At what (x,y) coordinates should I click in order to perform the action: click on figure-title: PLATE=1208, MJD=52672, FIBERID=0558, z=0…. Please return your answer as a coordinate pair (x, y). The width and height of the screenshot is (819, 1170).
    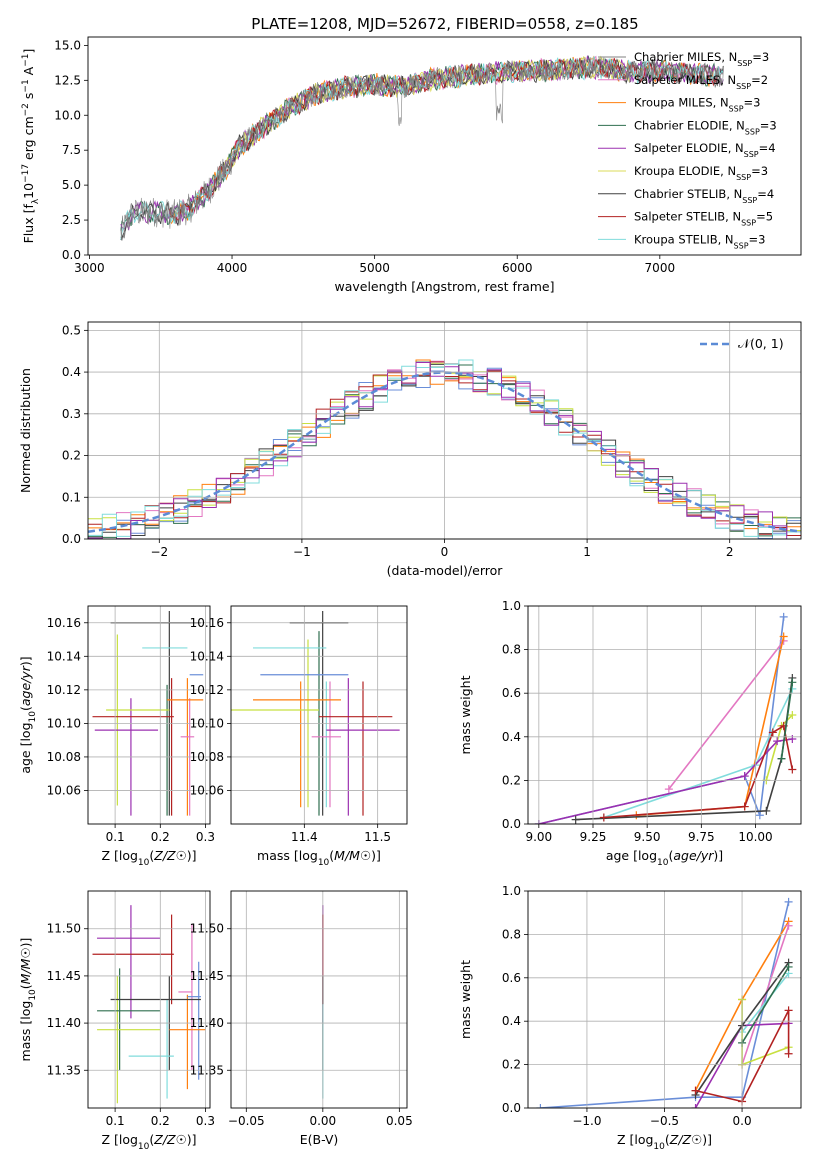
    Looking at the image, I should click on (444, 24).